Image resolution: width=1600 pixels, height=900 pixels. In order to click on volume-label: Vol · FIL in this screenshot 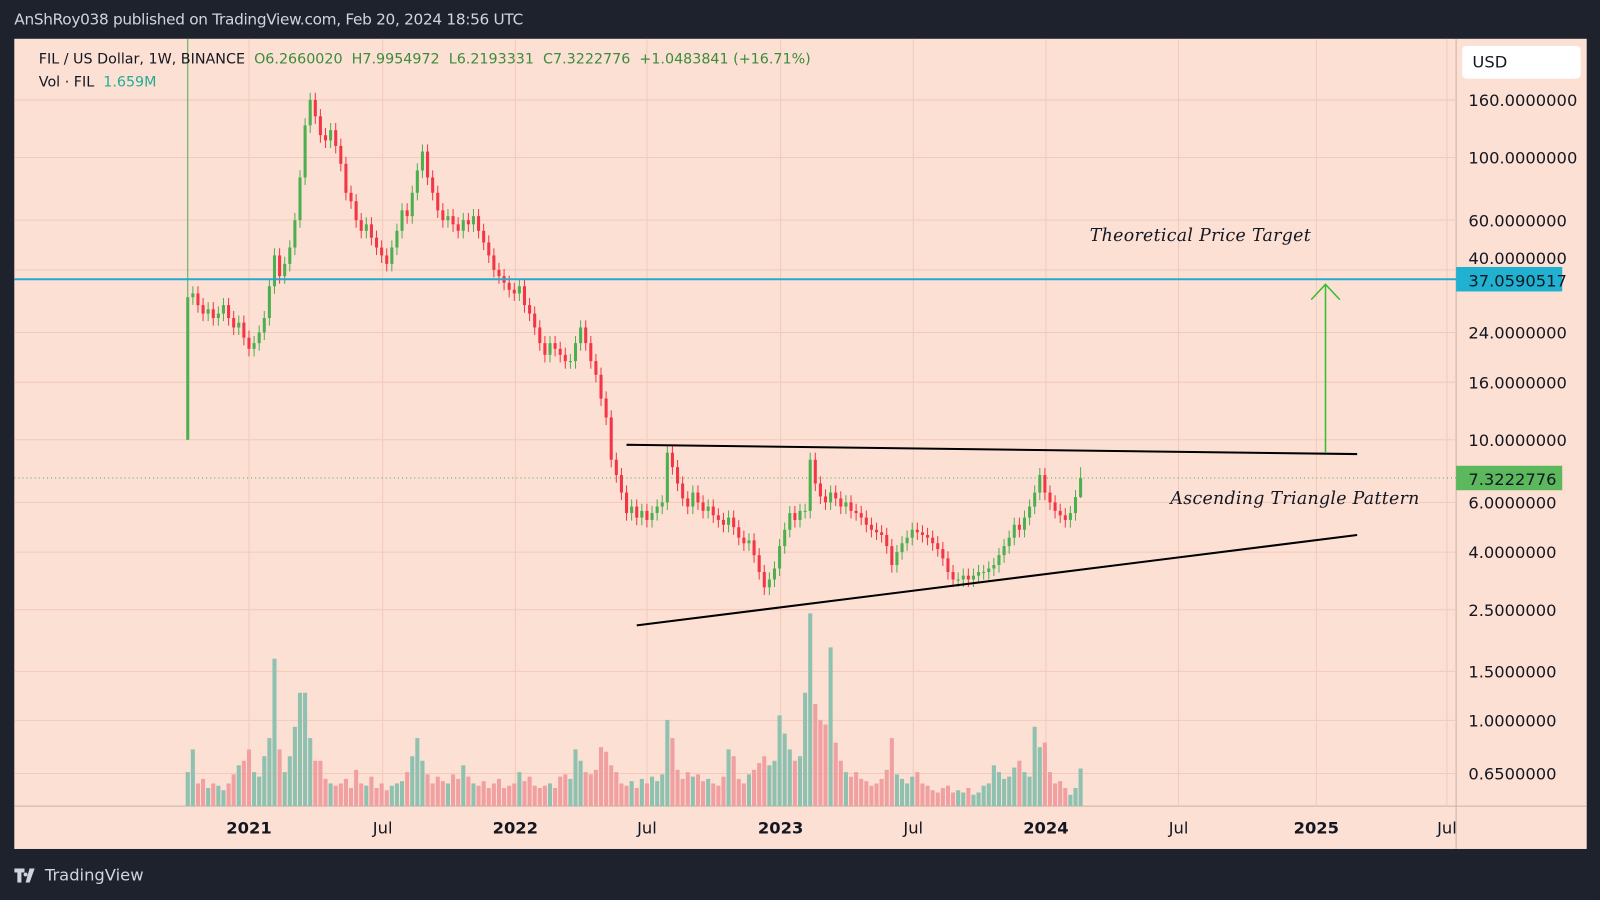, I will do `click(66, 82)`.